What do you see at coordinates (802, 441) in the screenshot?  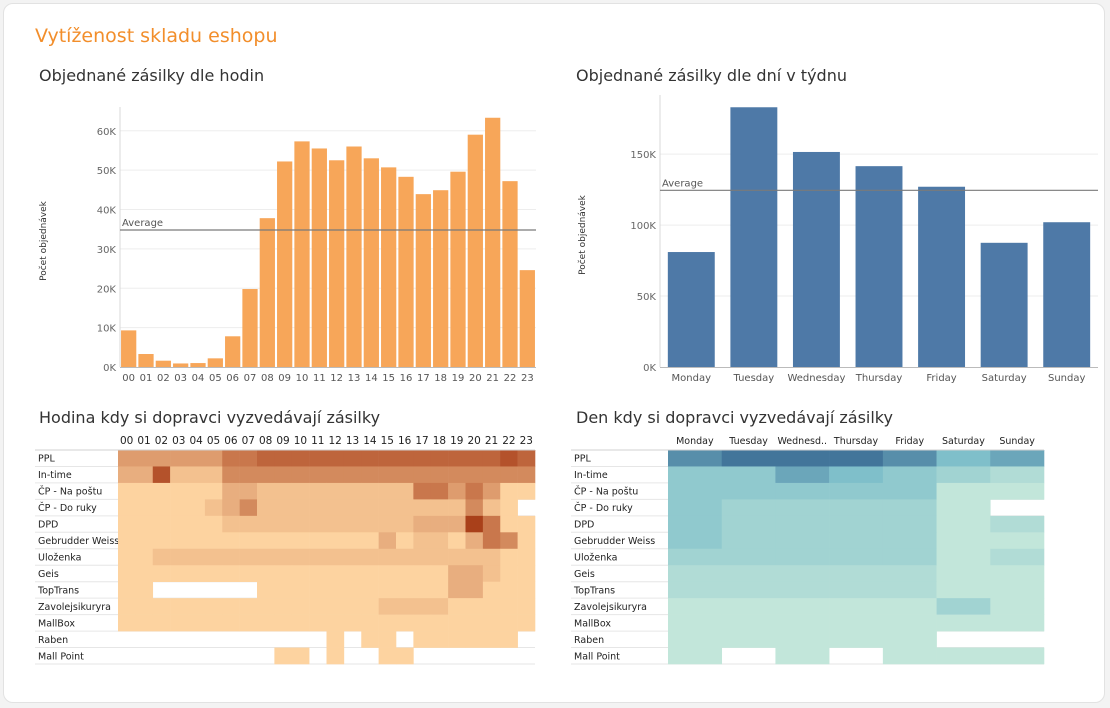 I see `column-header: Wednesd..` at bounding box center [802, 441].